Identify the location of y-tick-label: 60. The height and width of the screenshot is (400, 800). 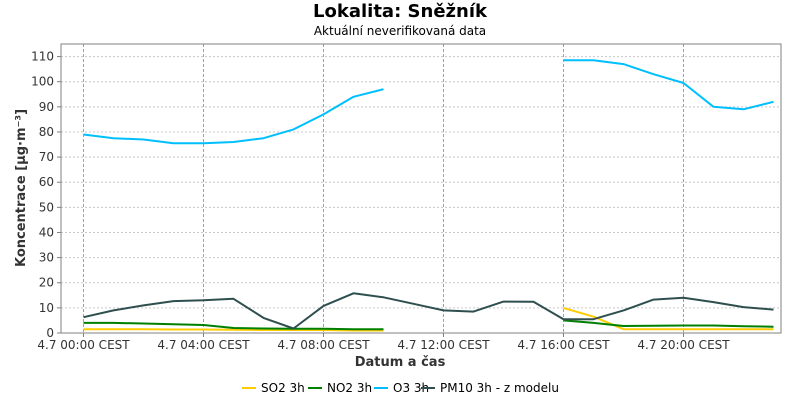
(46, 182).